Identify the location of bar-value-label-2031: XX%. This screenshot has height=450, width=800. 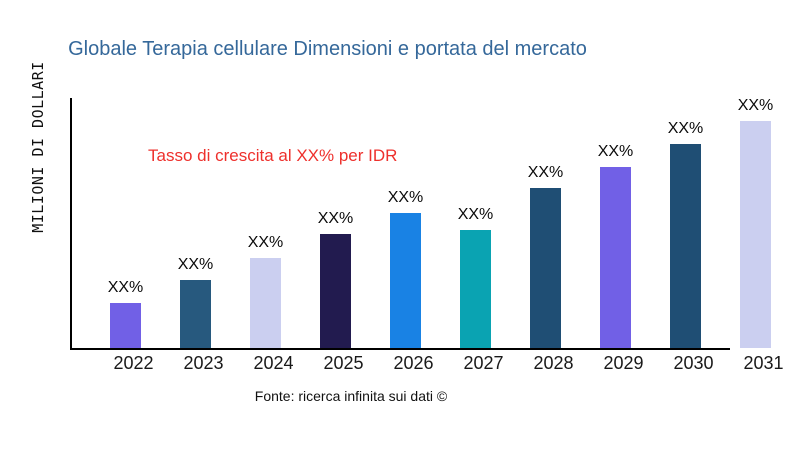
(755, 105).